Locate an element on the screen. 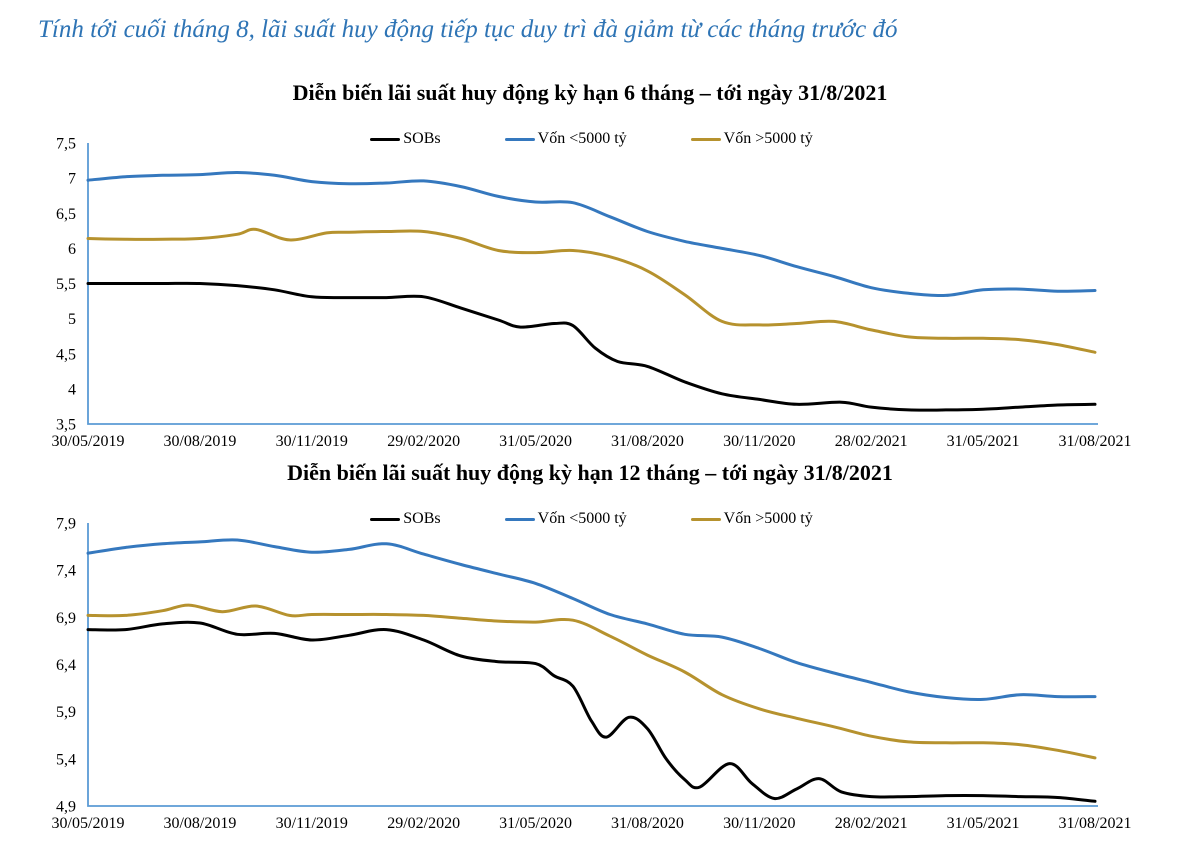  y-tick-label: 5,5 is located at coordinates (66, 284).